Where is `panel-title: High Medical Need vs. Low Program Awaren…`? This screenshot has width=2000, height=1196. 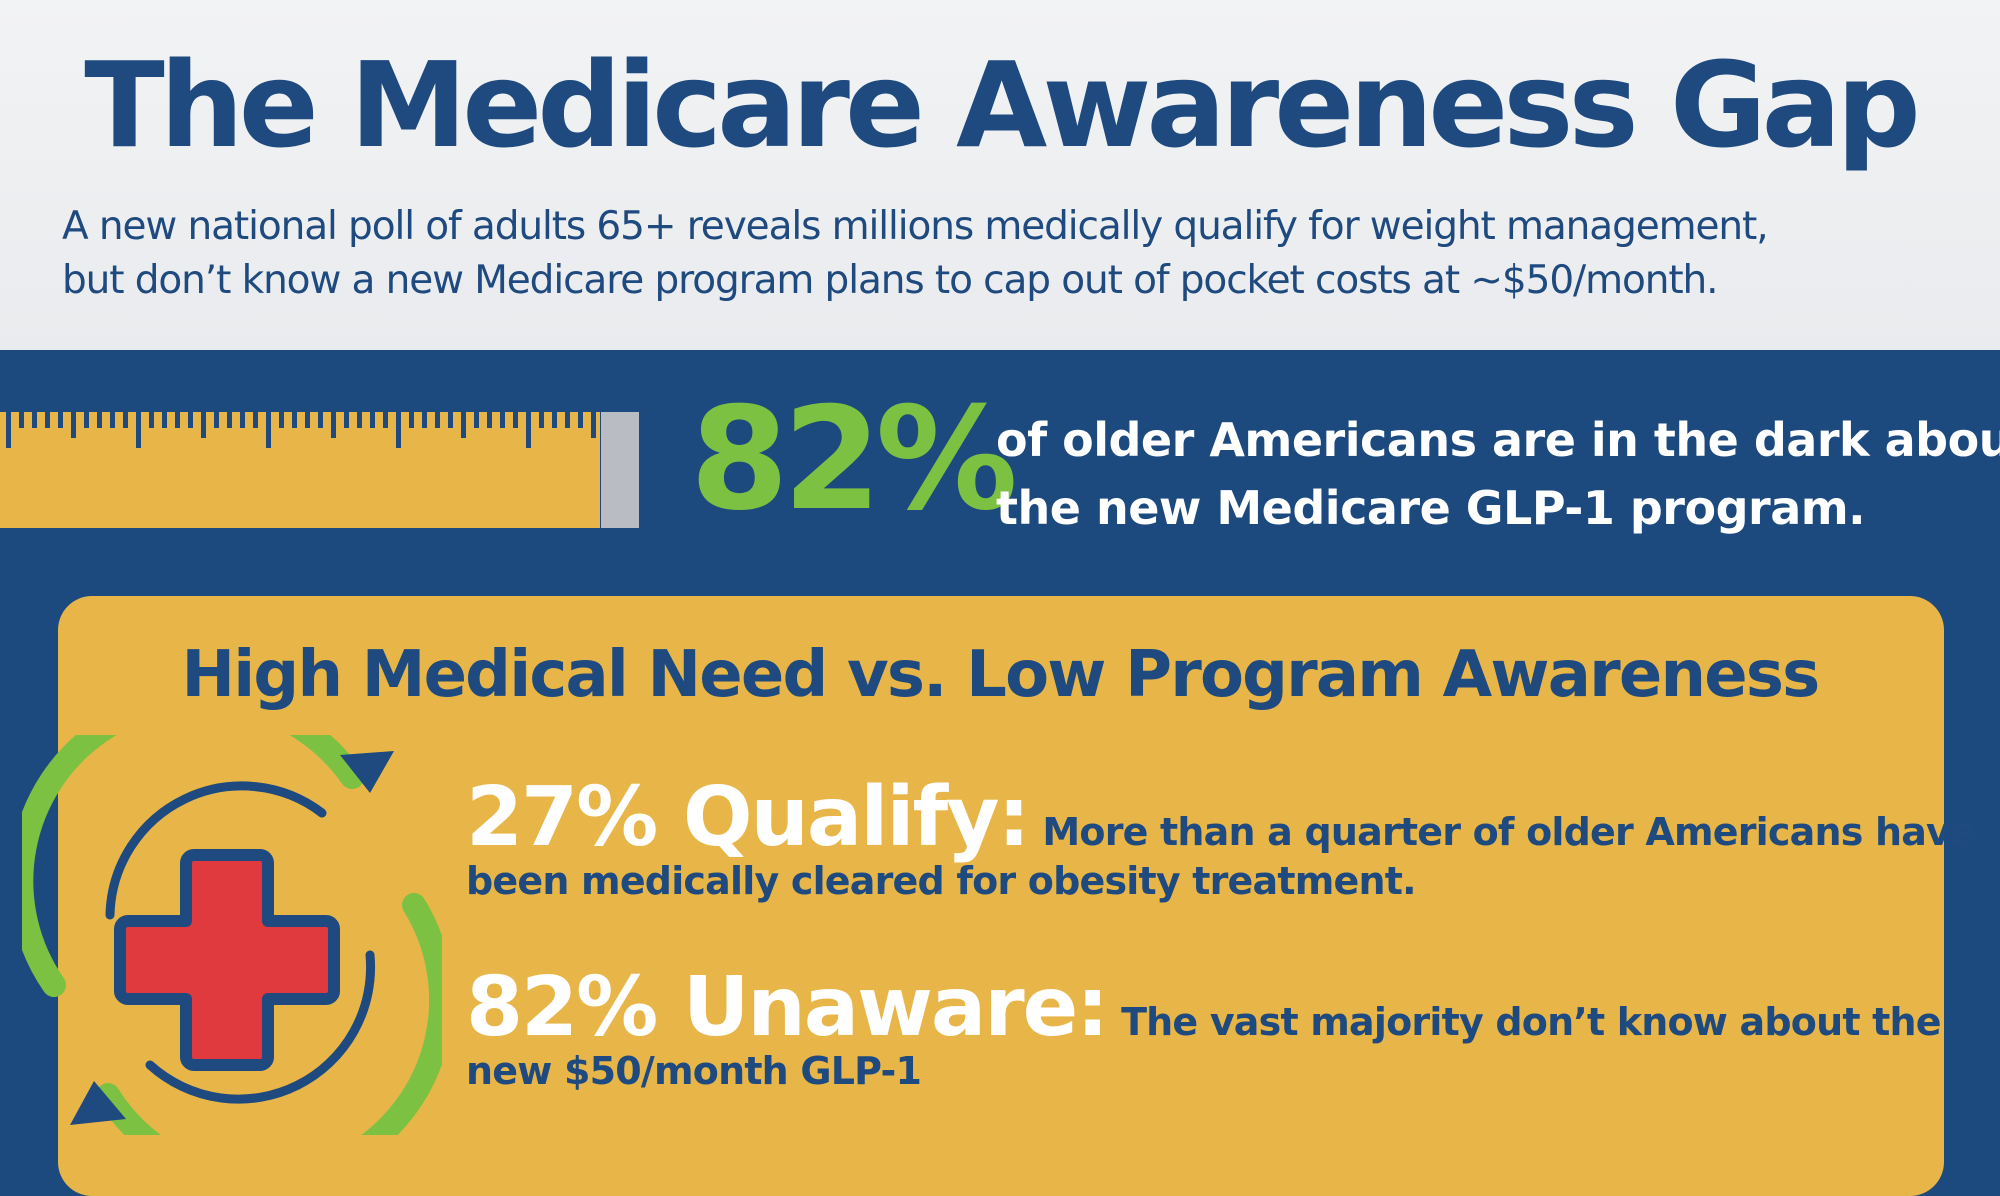
panel-title: High Medical Need vs. Low Program Awaren… is located at coordinates (1001, 675).